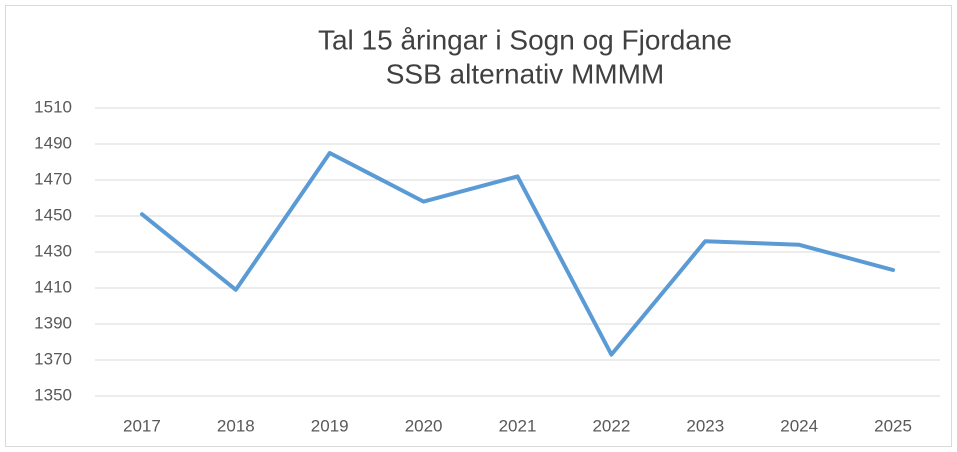 This screenshot has height=452, width=957. Describe the element at coordinates (236, 425) in the screenshot. I see `x-tick-label: 2018` at that location.